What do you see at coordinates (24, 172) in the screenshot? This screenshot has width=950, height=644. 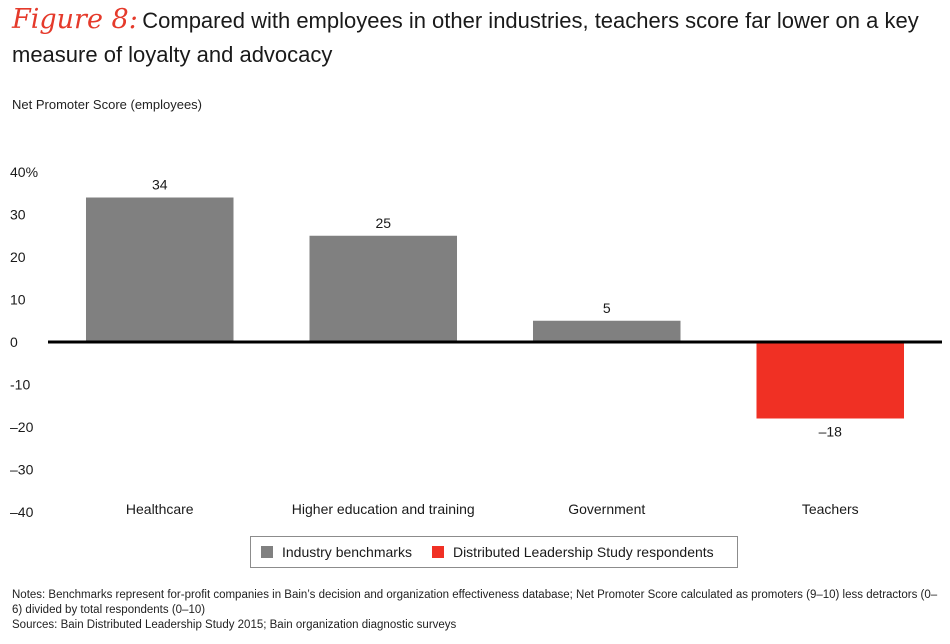 I see `y-tick-label: 40%` at bounding box center [24, 172].